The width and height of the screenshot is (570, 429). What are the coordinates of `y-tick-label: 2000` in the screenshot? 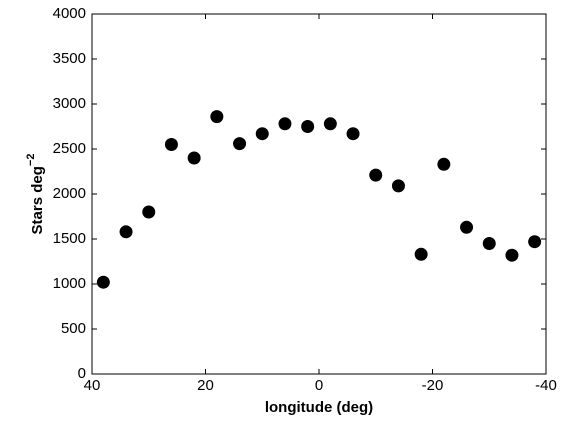 It's located at (69, 193).